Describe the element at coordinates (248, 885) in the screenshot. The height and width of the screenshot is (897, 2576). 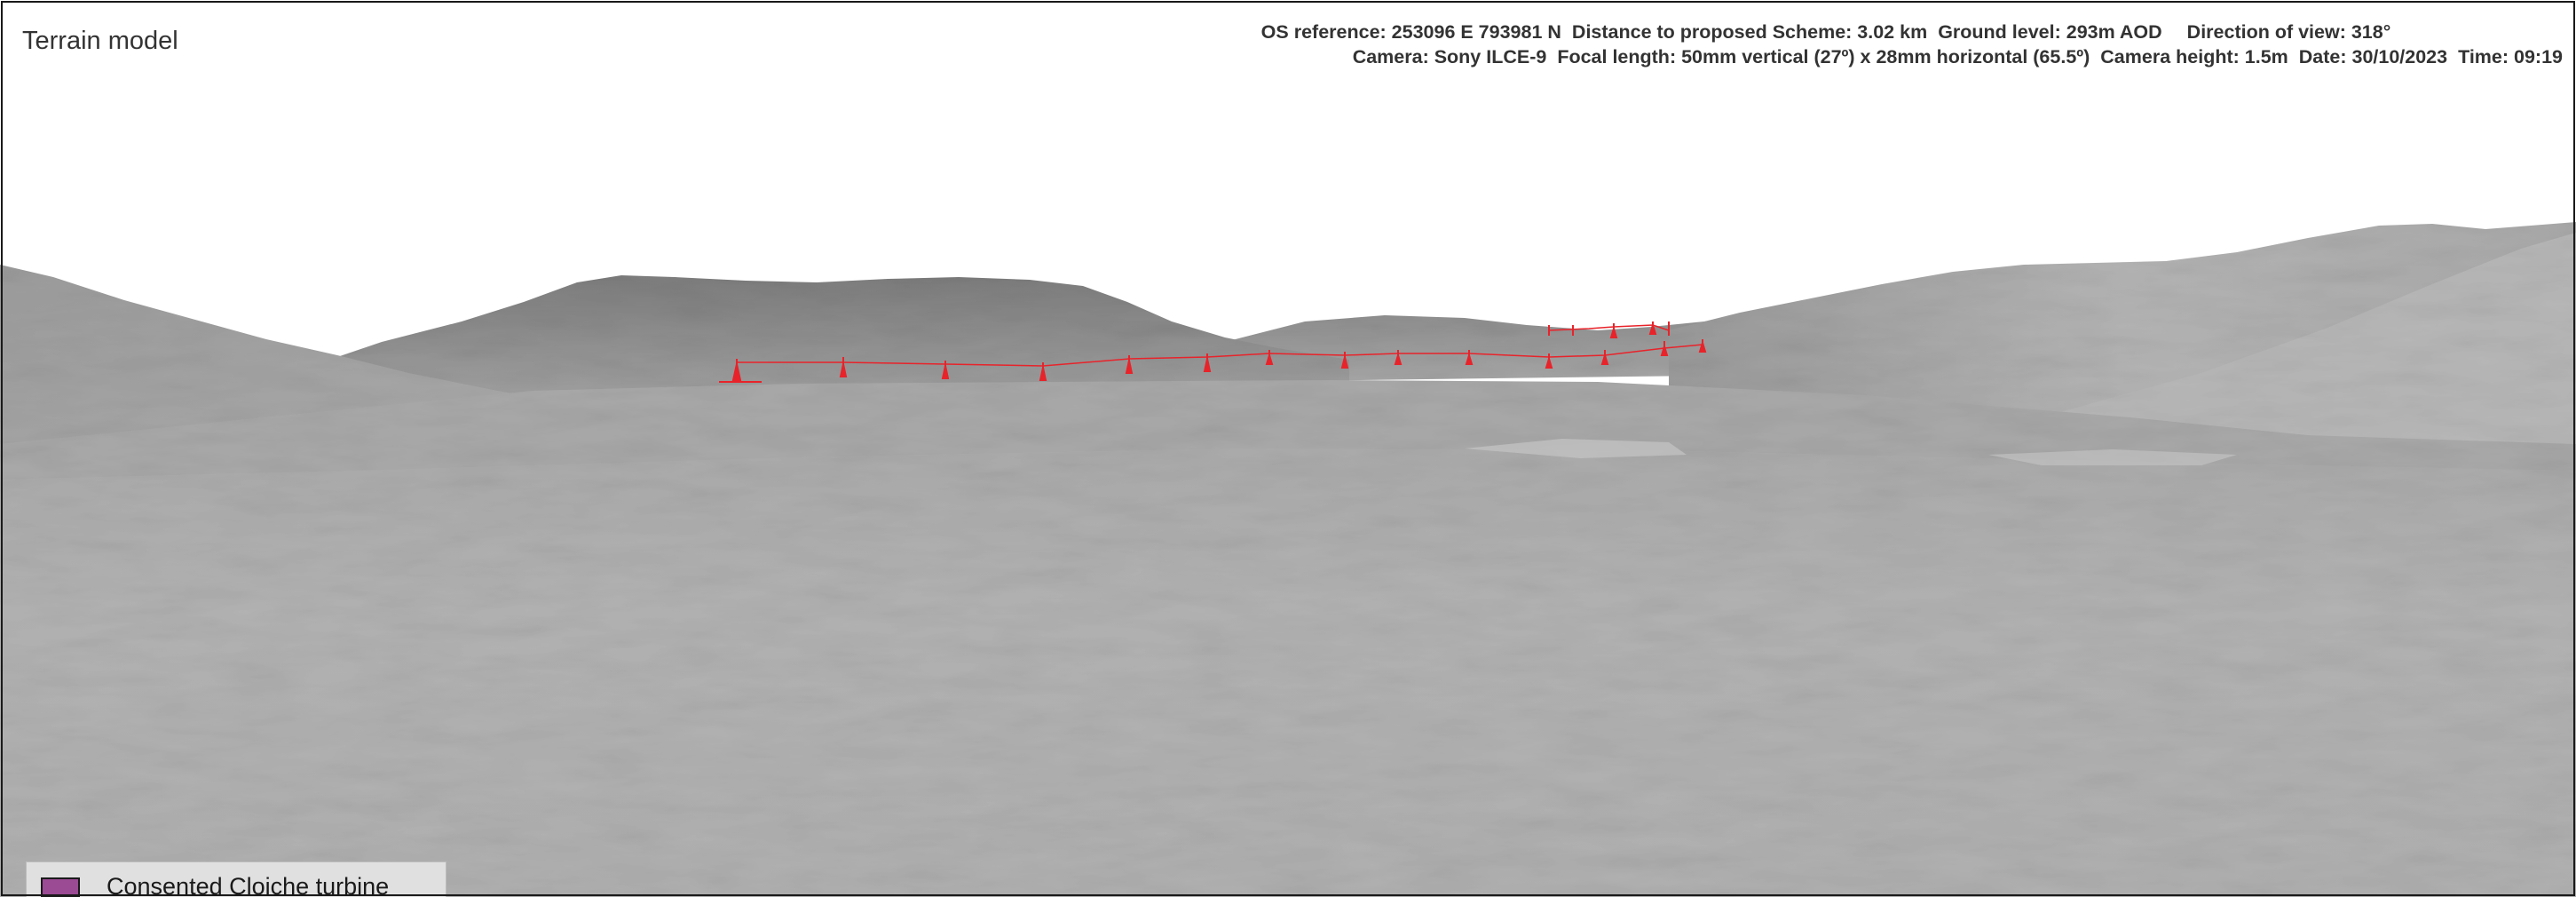
I see `legend-label: Consented Cloiche turbine` at that location.